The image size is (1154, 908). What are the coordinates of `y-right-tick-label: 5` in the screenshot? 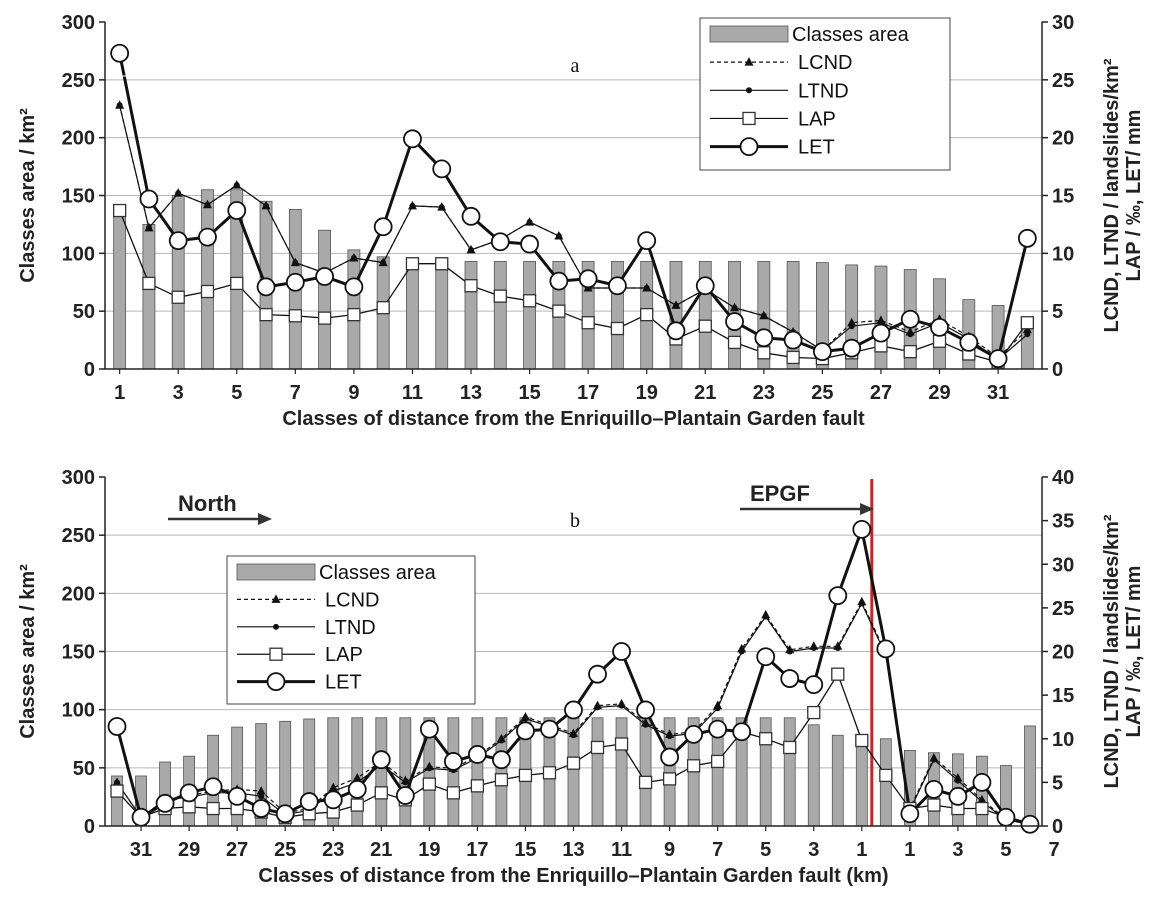 It's located at (1057, 312).